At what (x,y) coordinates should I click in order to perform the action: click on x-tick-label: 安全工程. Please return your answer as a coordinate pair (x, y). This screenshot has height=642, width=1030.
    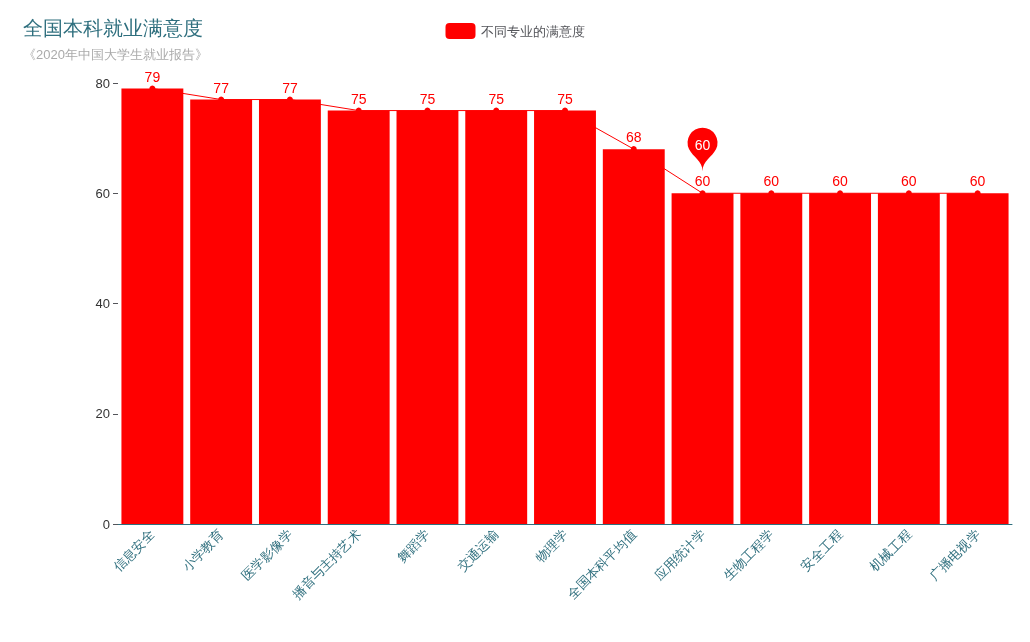
    Looking at the image, I should click on (822, 550).